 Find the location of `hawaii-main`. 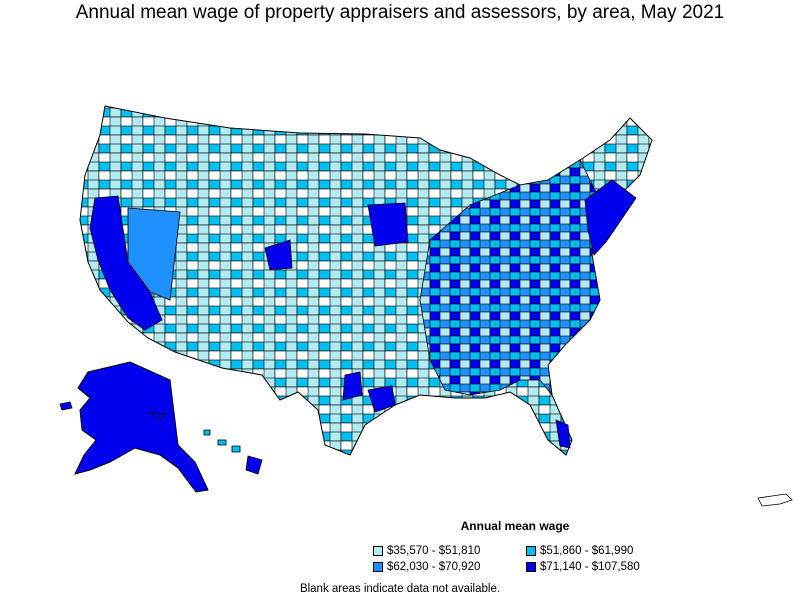

hawaii-main is located at coordinates (254, 465).